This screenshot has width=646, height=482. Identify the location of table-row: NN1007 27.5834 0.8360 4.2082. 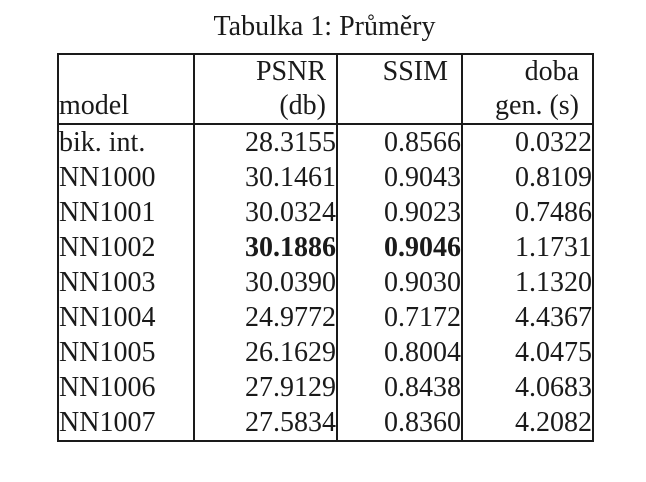
(325, 423).